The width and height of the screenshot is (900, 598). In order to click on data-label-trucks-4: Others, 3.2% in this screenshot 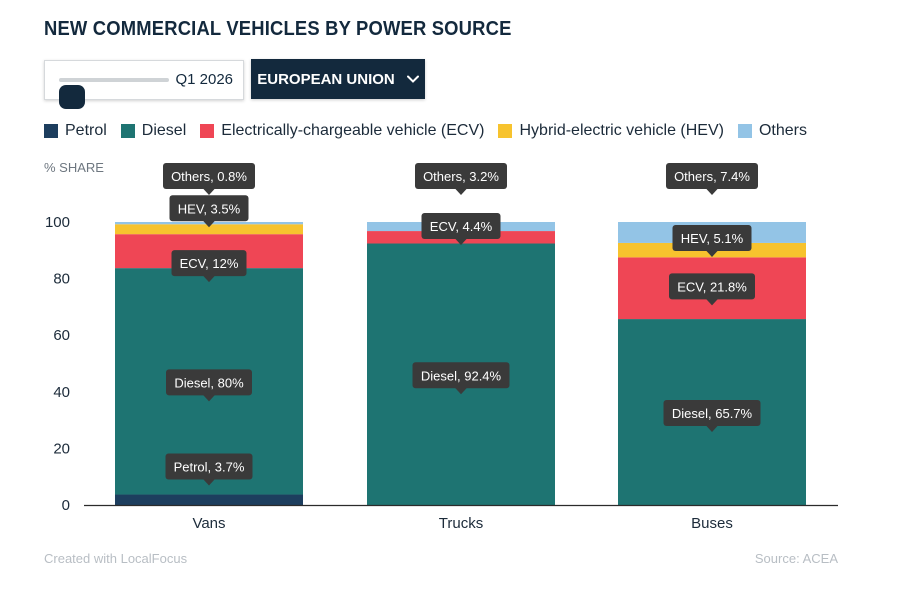, I will do `click(461, 179)`.